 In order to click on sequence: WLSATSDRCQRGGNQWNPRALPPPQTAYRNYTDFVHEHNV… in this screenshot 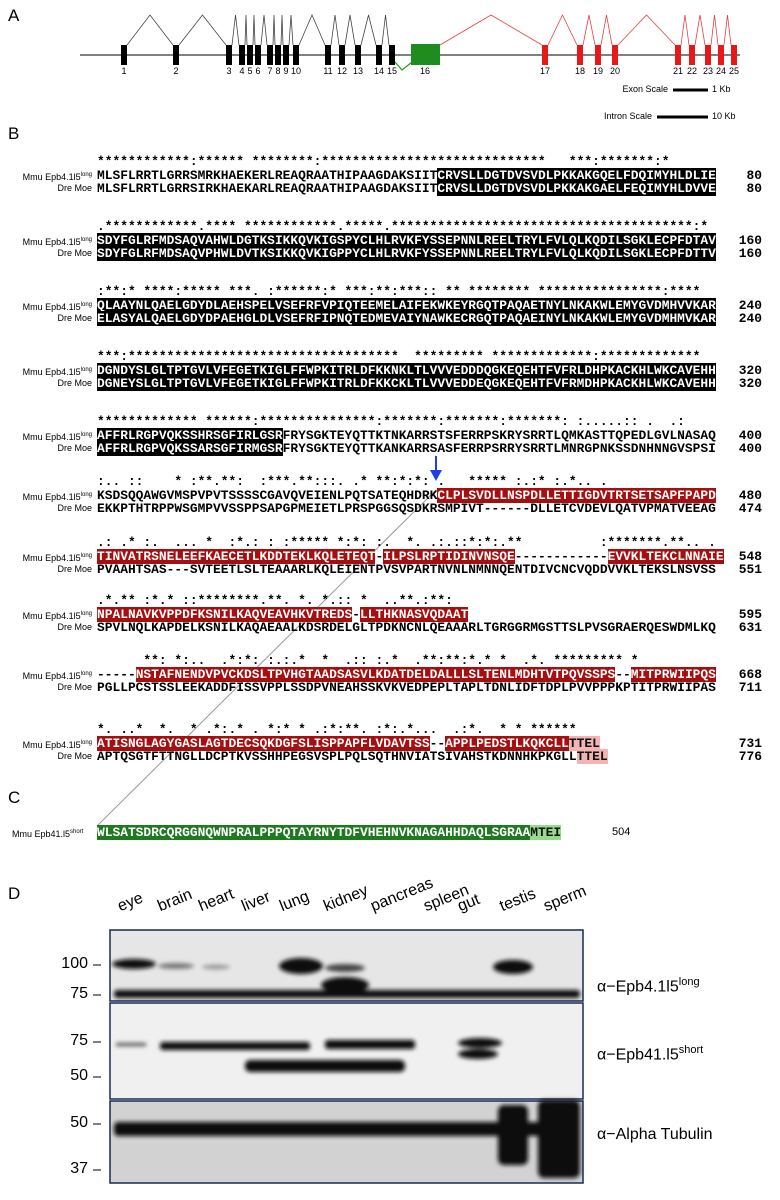, I will do `click(329, 832)`.